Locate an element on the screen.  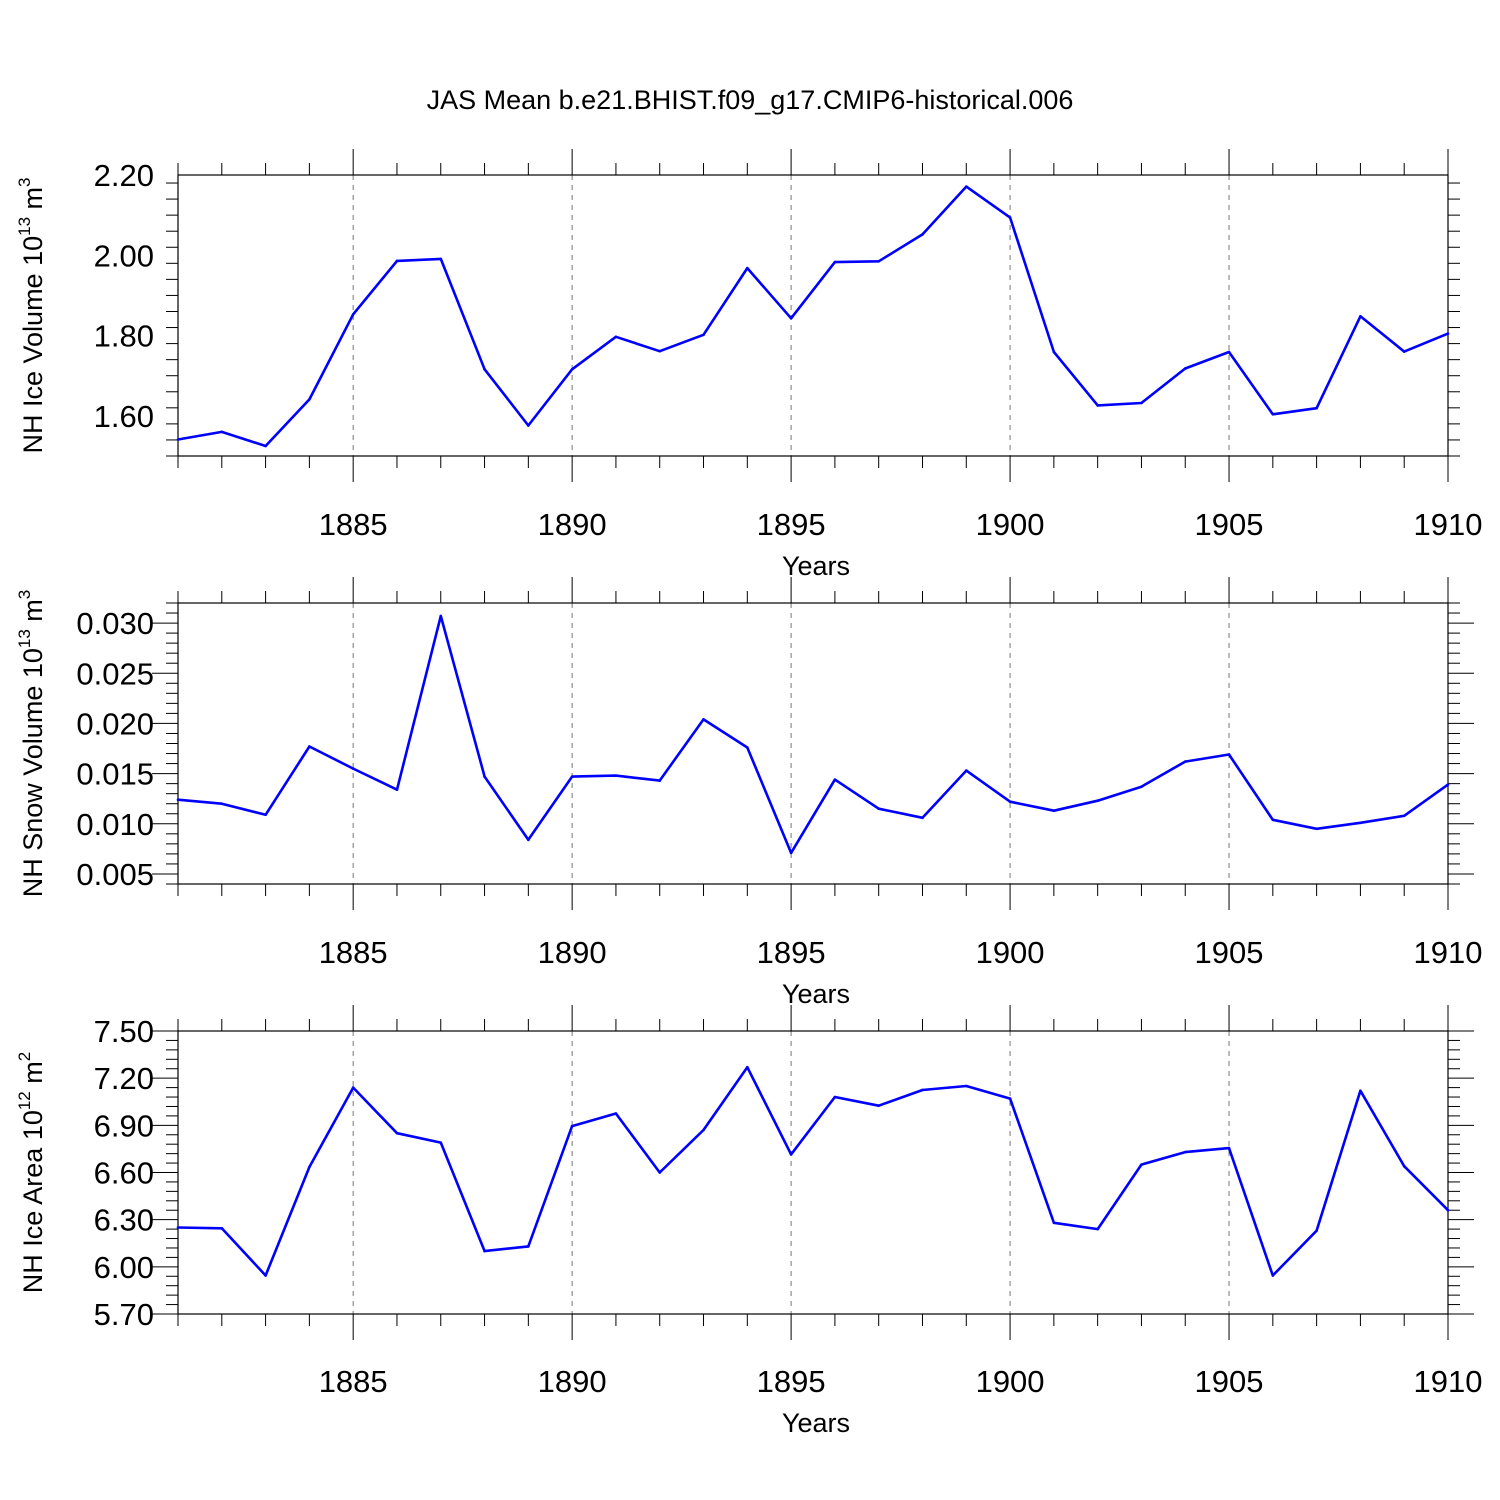
y-tick-label: 0.010 is located at coordinates (115, 824).